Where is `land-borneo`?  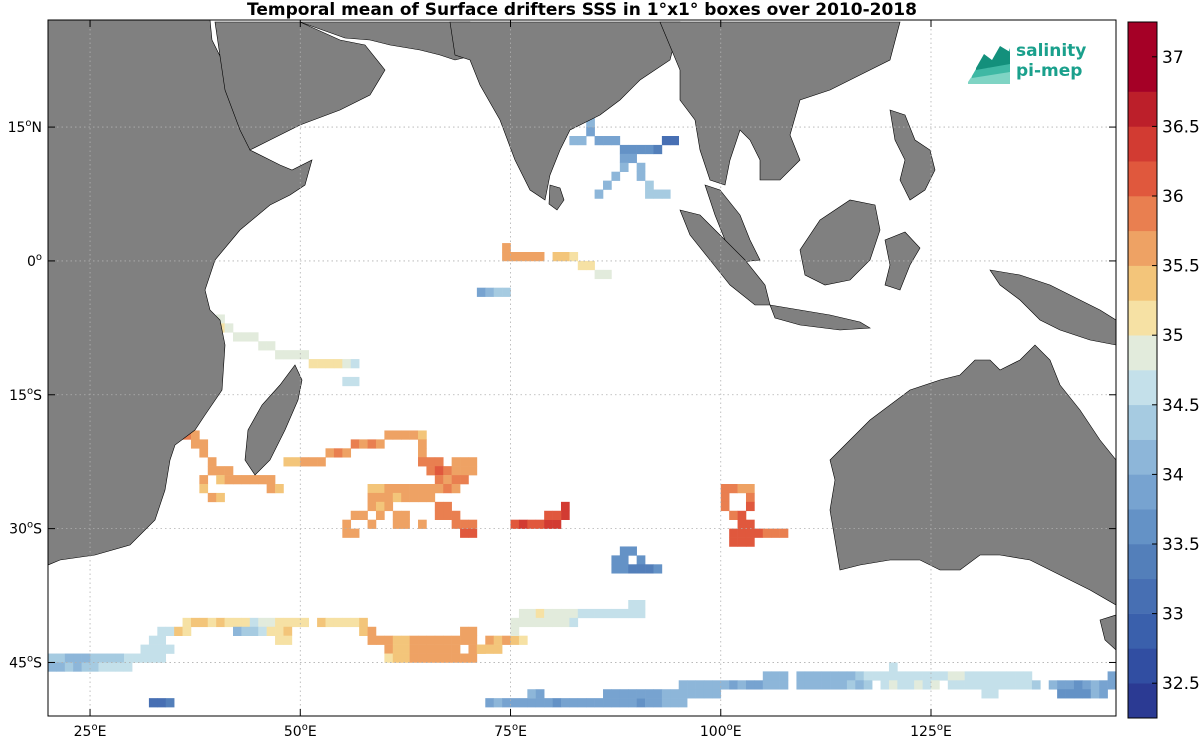 land-borneo is located at coordinates (840, 242).